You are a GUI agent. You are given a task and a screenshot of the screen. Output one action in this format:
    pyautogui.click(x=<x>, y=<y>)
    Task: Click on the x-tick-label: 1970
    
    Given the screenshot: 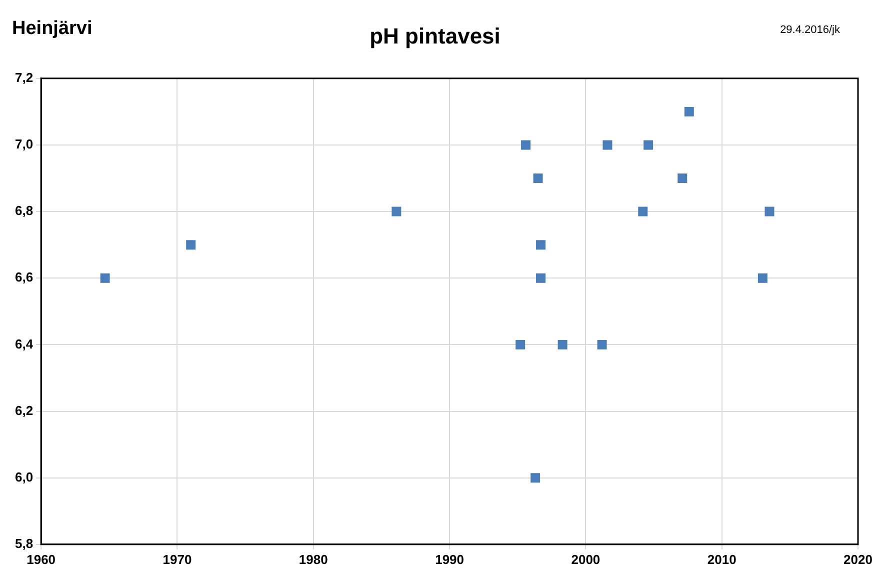 What is the action you would take?
    pyautogui.click(x=177, y=559)
    